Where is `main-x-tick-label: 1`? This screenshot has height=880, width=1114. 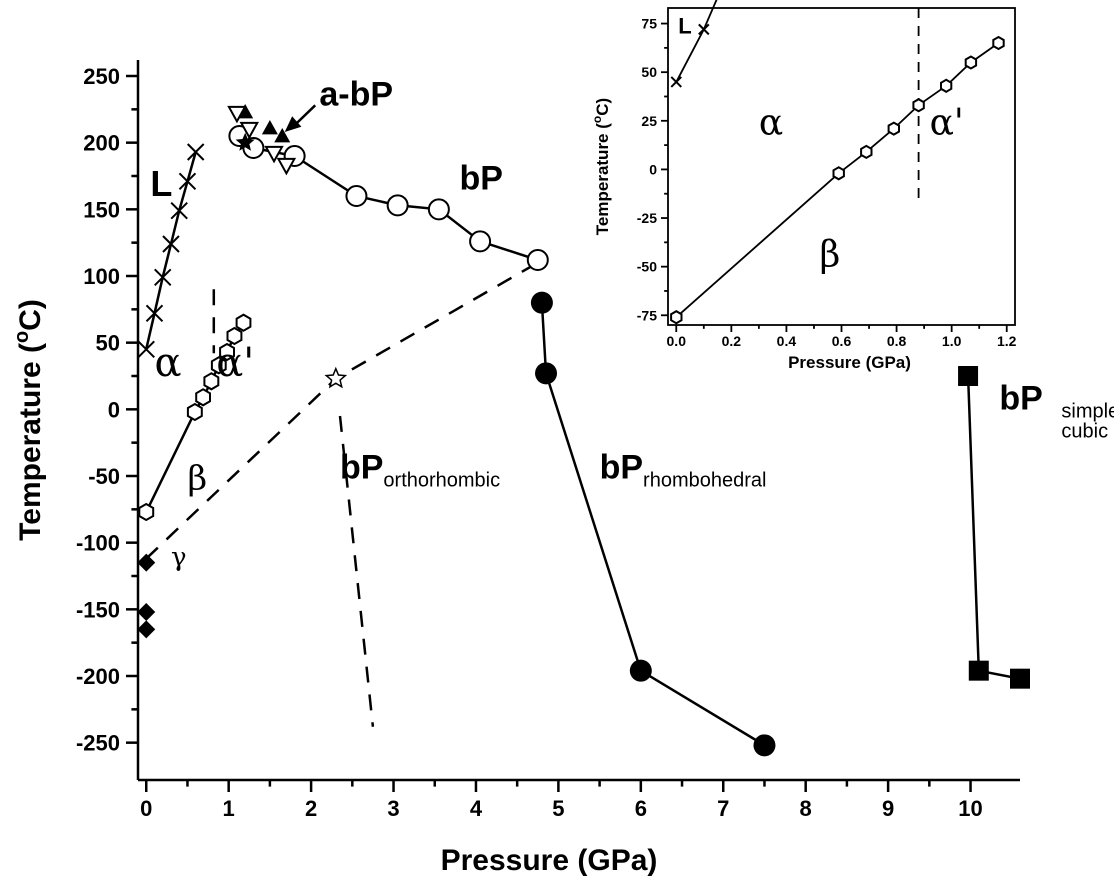 main-x-tick-label: 1 is located at coordinates (229, 808).